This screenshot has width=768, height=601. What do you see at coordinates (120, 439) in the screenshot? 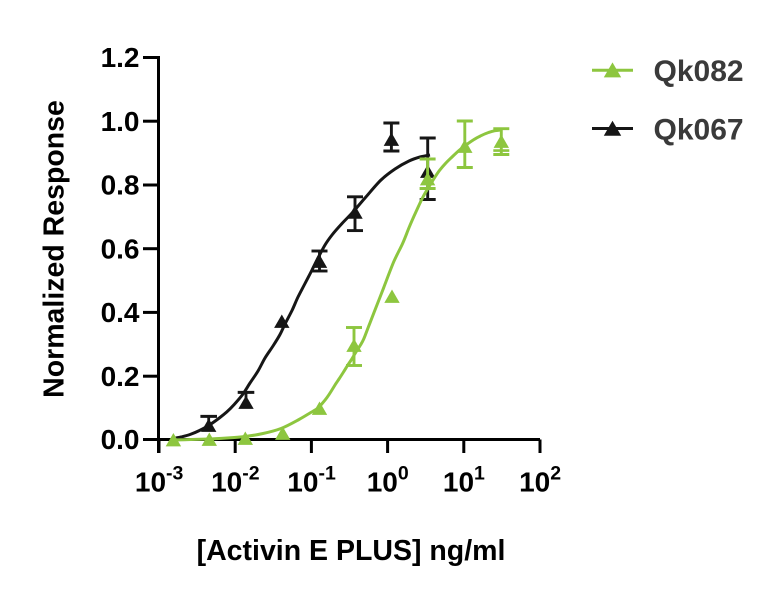
I see `svg-text: 0.0` at bounding box center [120, 439].